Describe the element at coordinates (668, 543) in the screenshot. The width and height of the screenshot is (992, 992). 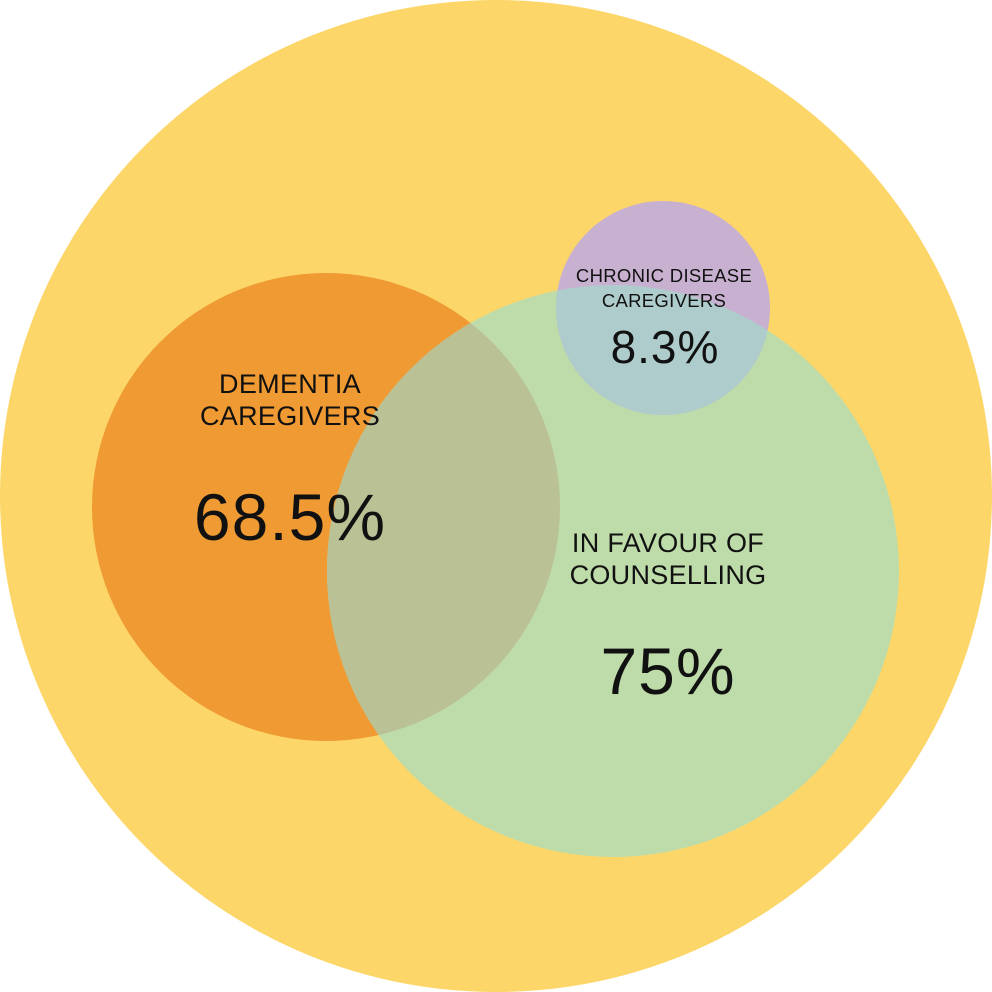
I see `counselling-title-line1: IN FAVOUR OF` at that location.